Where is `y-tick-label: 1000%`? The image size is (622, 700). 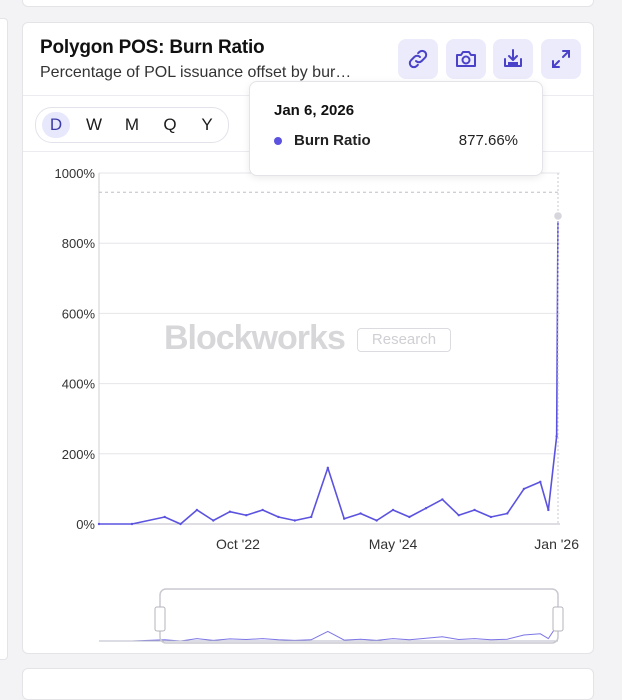
y-tick-label: 1000% is located at coordinates (75, 173).